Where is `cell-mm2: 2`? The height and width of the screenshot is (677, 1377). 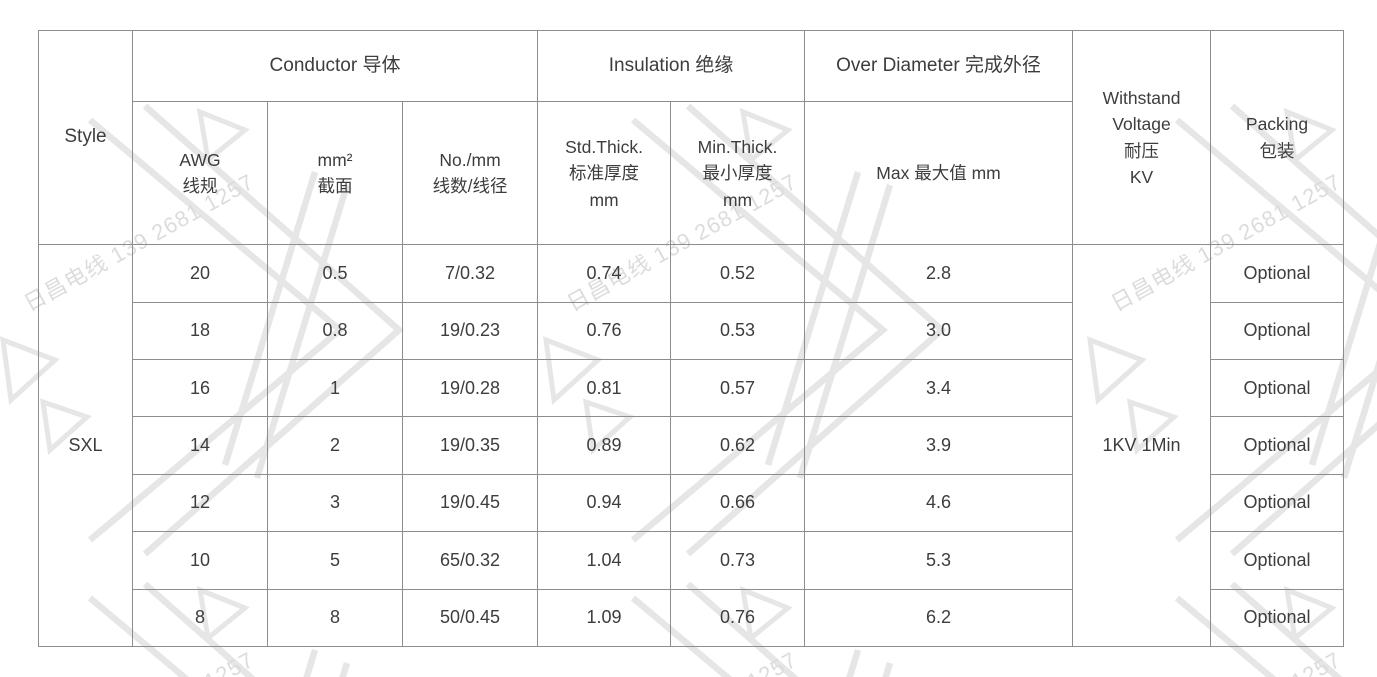
cell-mm2: 2 is located at coordinates (335, 445).